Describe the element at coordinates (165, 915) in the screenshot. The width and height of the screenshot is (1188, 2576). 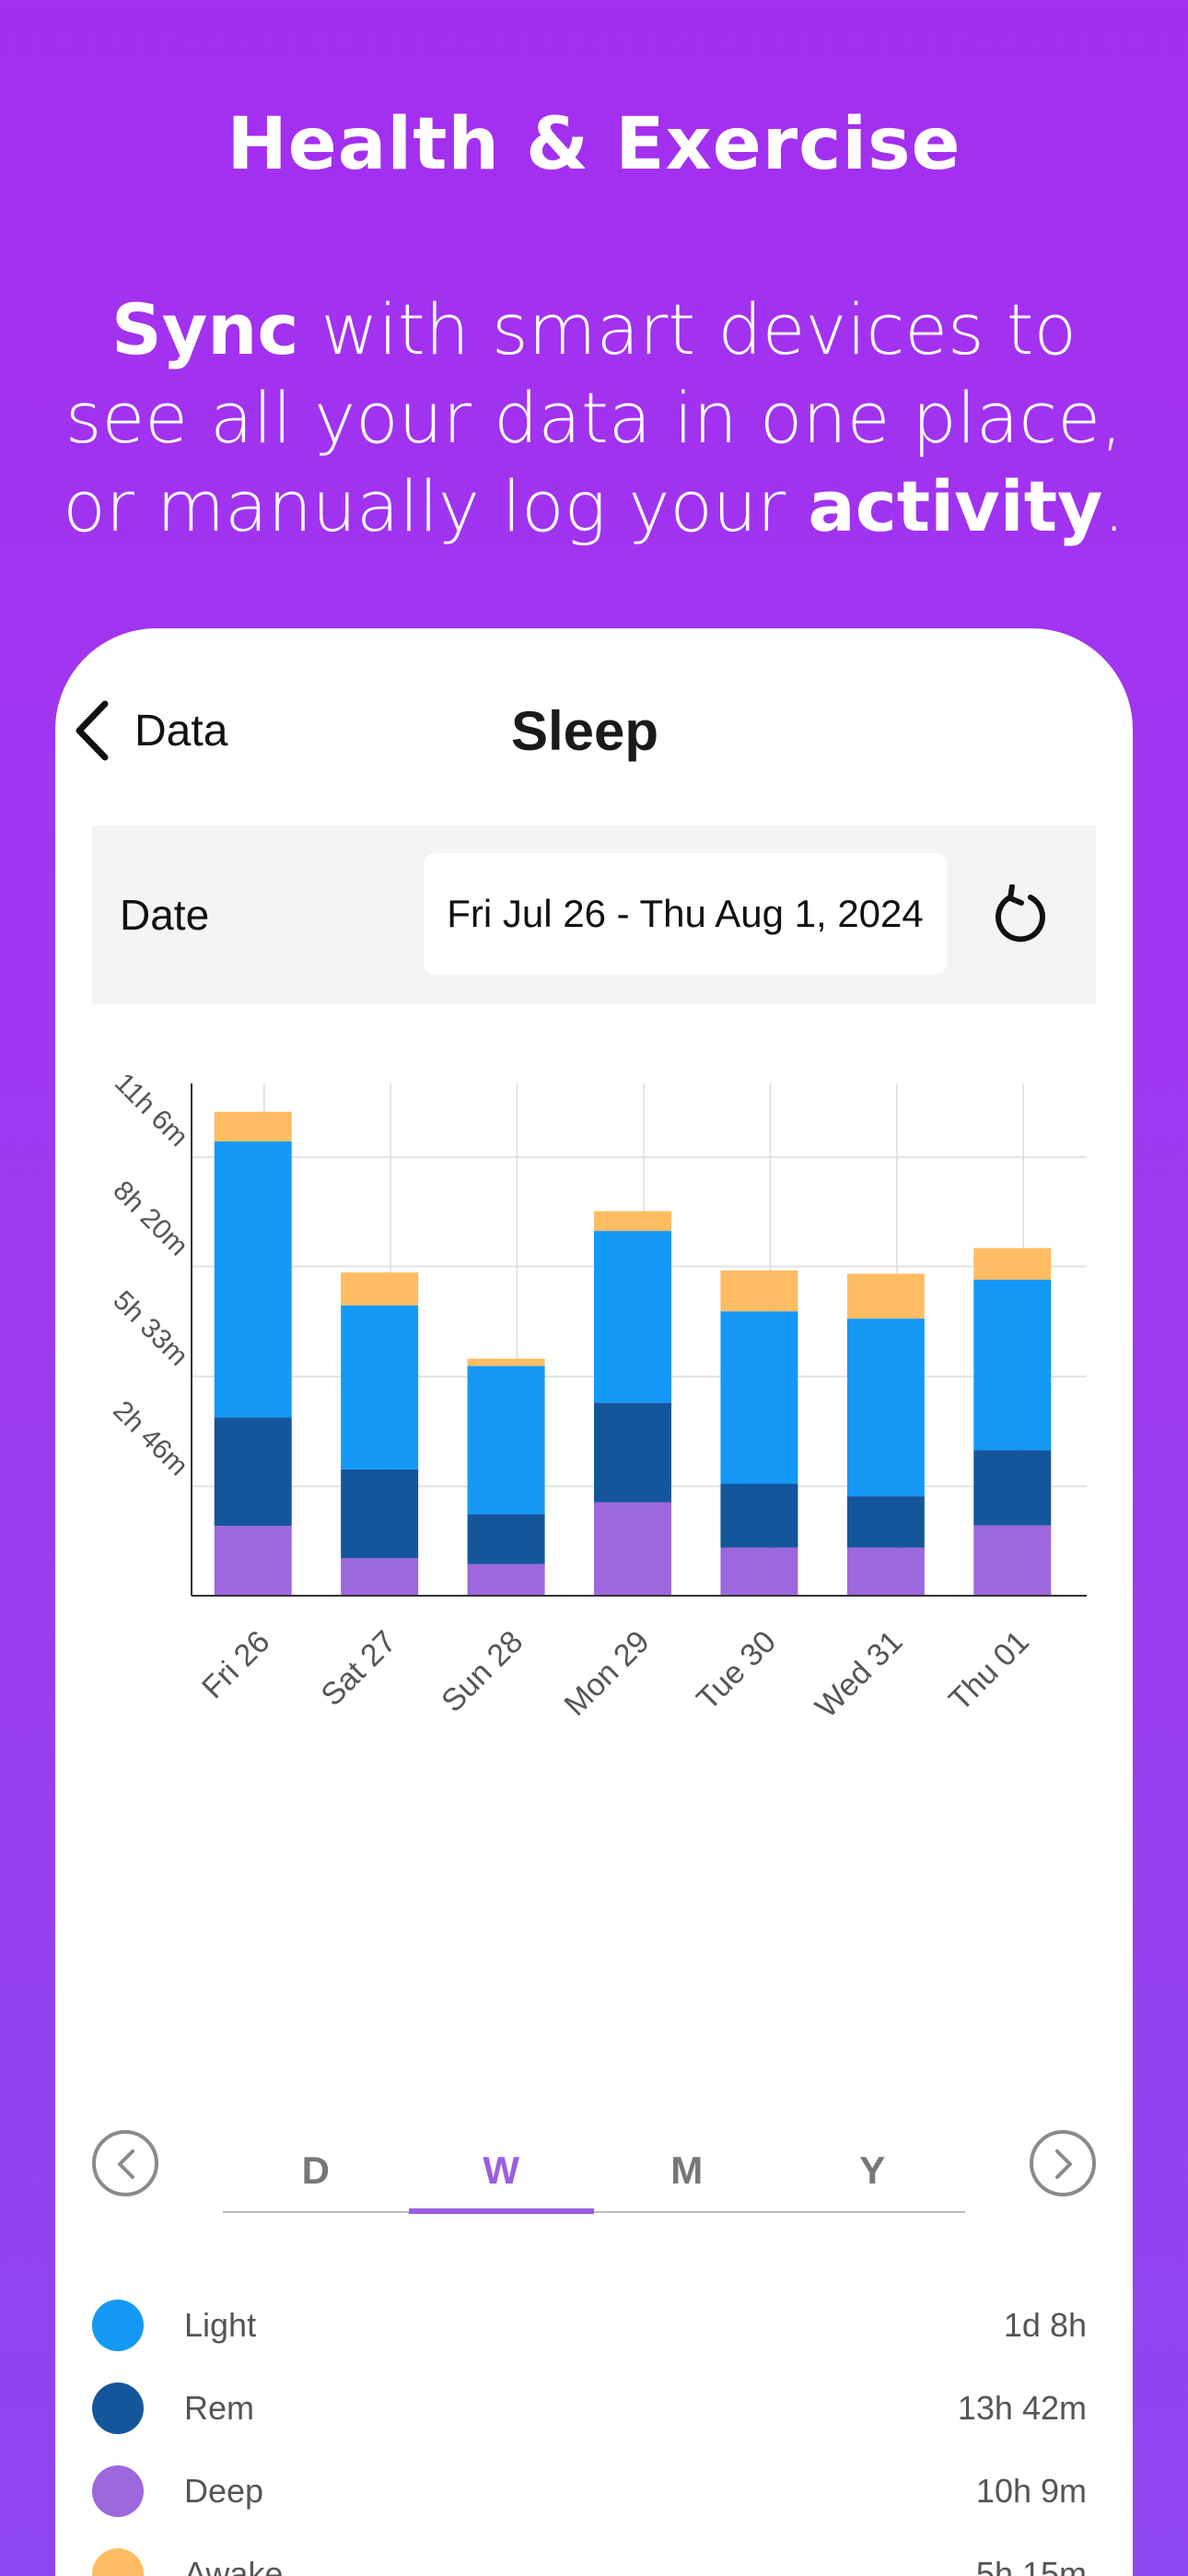
I see `date-label: Date` at that location.